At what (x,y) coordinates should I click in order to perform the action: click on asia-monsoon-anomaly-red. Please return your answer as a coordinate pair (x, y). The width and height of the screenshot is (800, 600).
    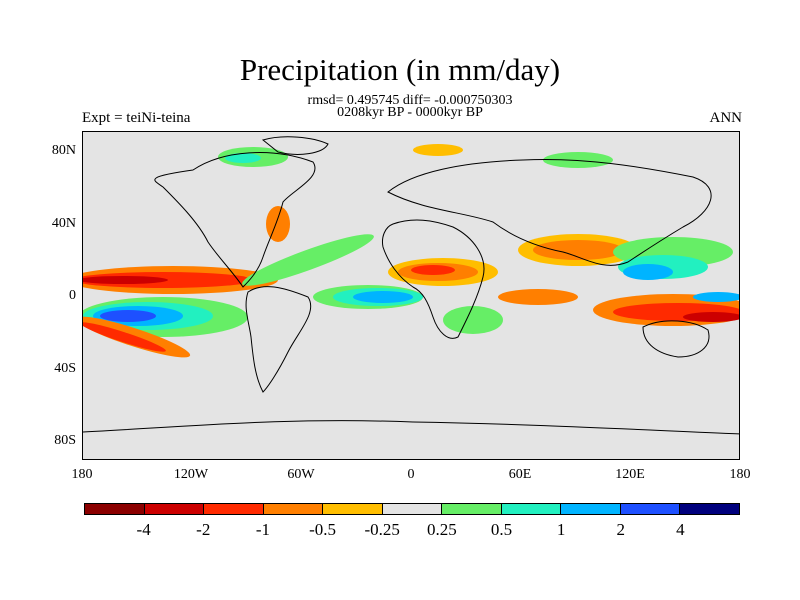
    Looking at the image, I should click on (578, 250).